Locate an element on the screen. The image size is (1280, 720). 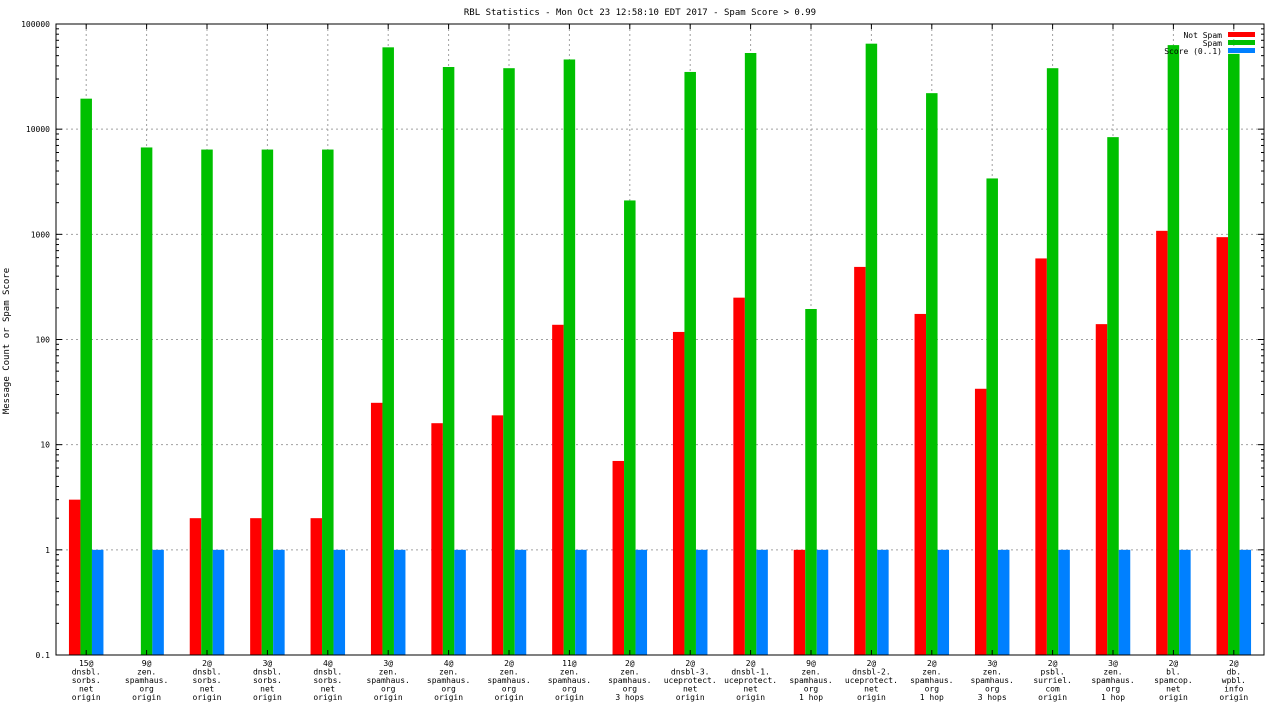
x-tick-label: 3@ dnsbl. sorbs. net origin is located at coordinates (267, 680).